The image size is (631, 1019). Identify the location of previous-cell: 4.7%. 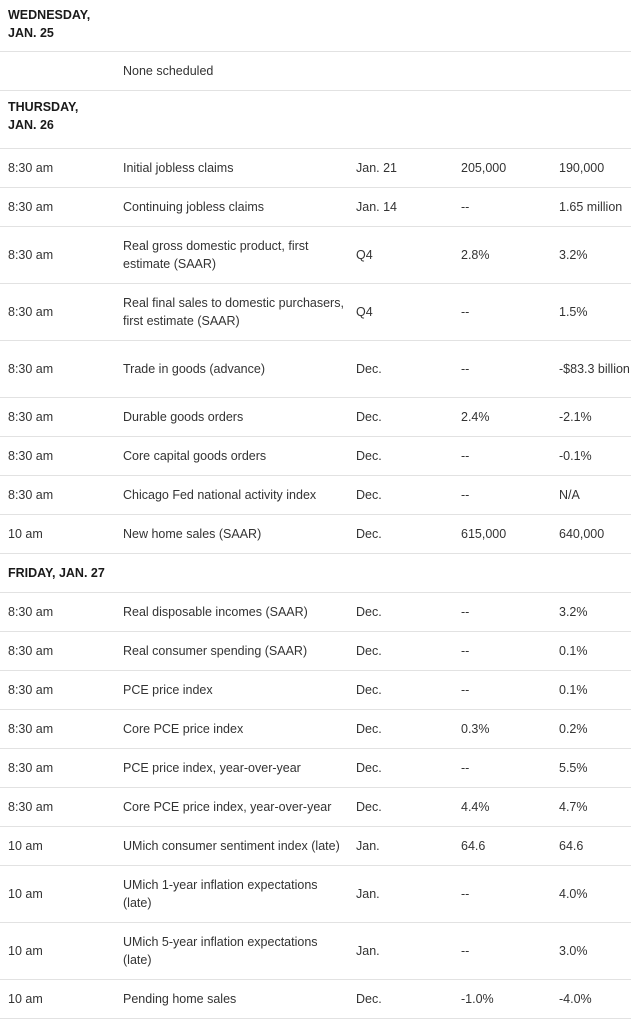
(591, 807).